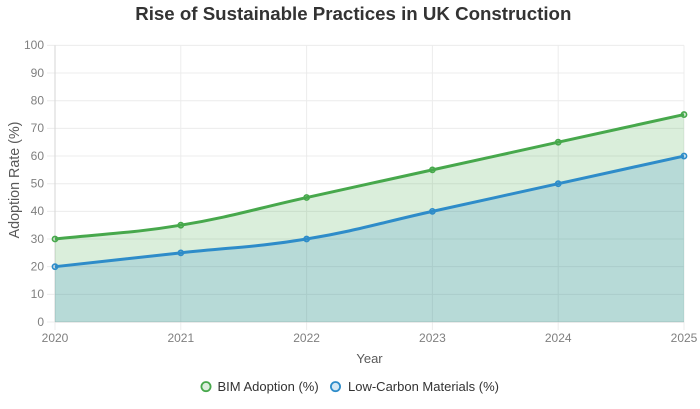  What do you see at coordinates (40, 322) in the screenshot?
I see `svg-text: 0` at bounding box center [40, 322].